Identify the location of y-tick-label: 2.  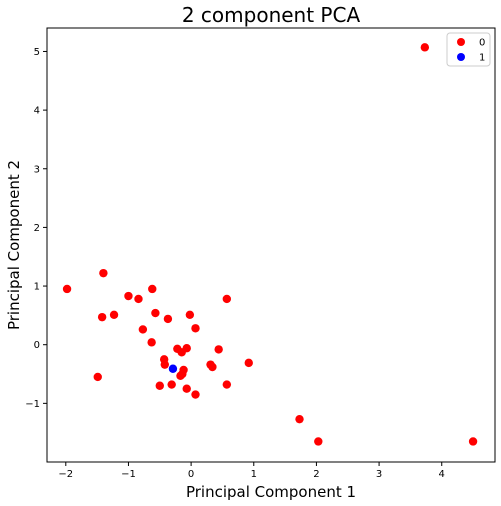
(37, 228).